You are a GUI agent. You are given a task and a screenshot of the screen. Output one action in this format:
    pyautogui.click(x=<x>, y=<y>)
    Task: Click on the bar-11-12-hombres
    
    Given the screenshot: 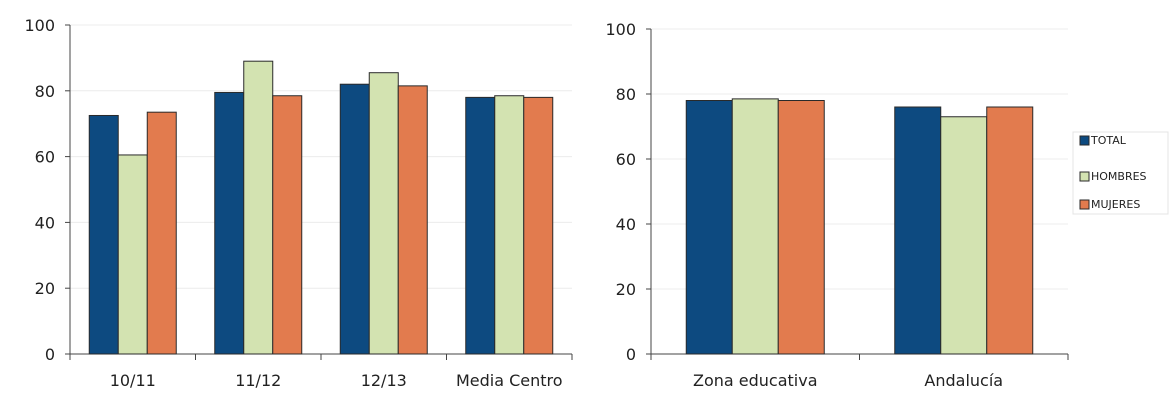 What is the action you would take?
    pyautogui.click(x=258, y=207)
    